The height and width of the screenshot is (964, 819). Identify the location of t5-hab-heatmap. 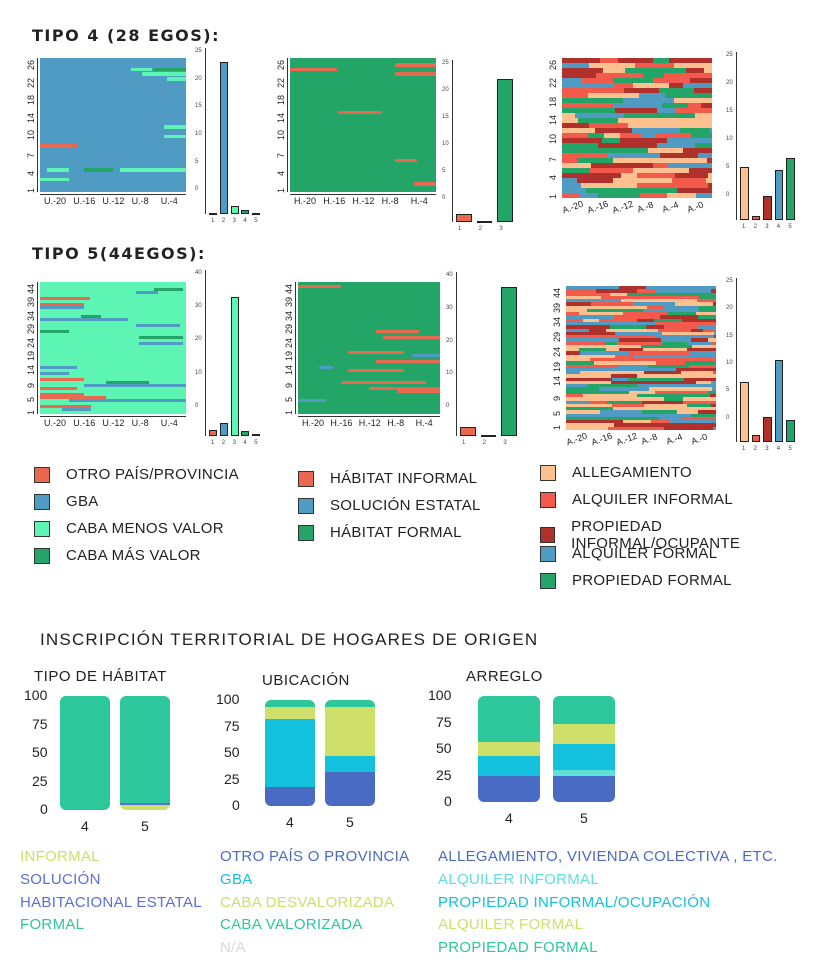
(369, 348).